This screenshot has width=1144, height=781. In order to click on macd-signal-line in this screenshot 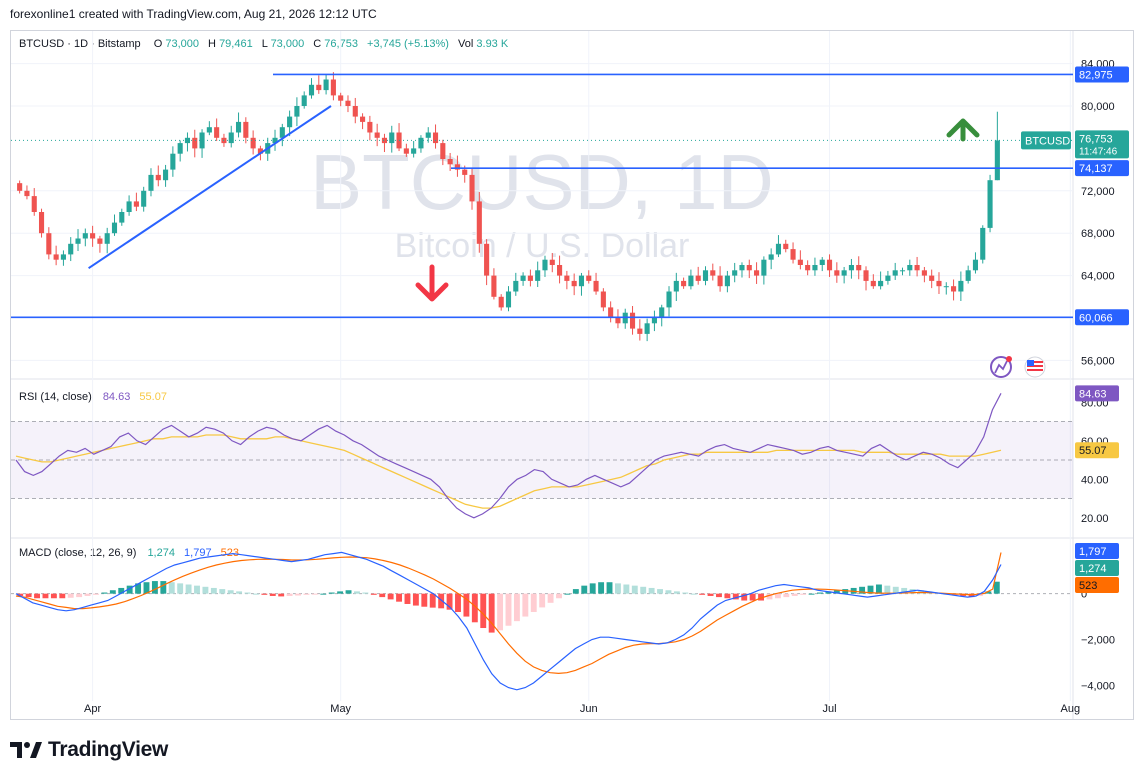, I will do `click(508, 613)`.